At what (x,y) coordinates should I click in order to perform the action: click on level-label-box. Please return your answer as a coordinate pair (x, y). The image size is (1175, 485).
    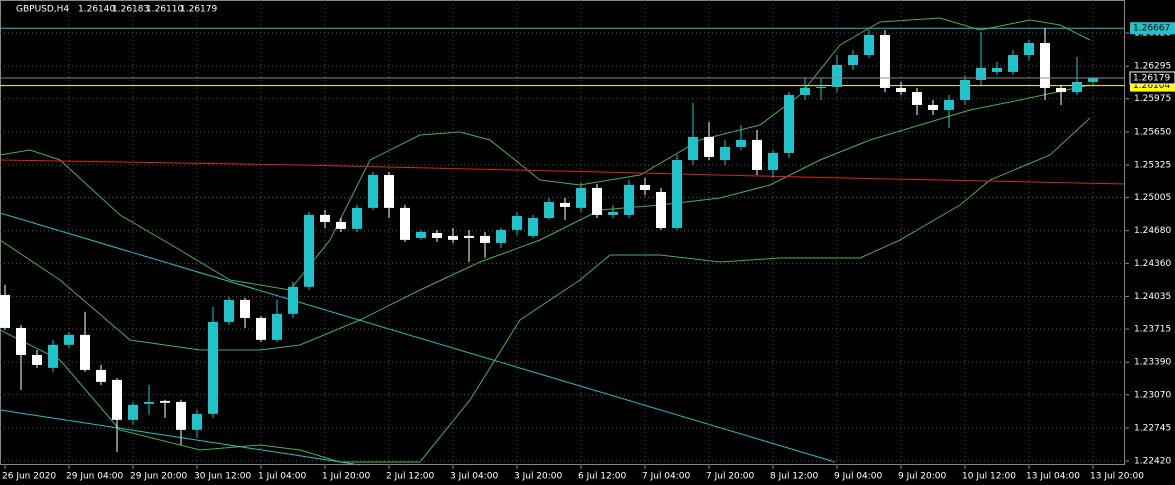
    Looking at the image, I should click on (1152, 28).